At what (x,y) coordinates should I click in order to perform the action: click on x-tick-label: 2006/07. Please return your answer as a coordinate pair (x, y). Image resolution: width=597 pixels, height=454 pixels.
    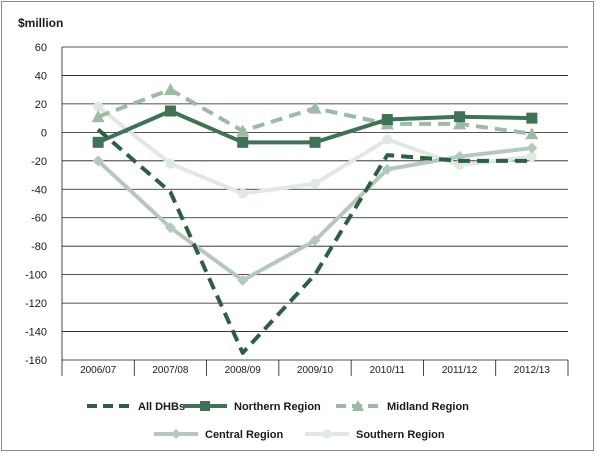
    Looking at the image, I should click on (98, 370).